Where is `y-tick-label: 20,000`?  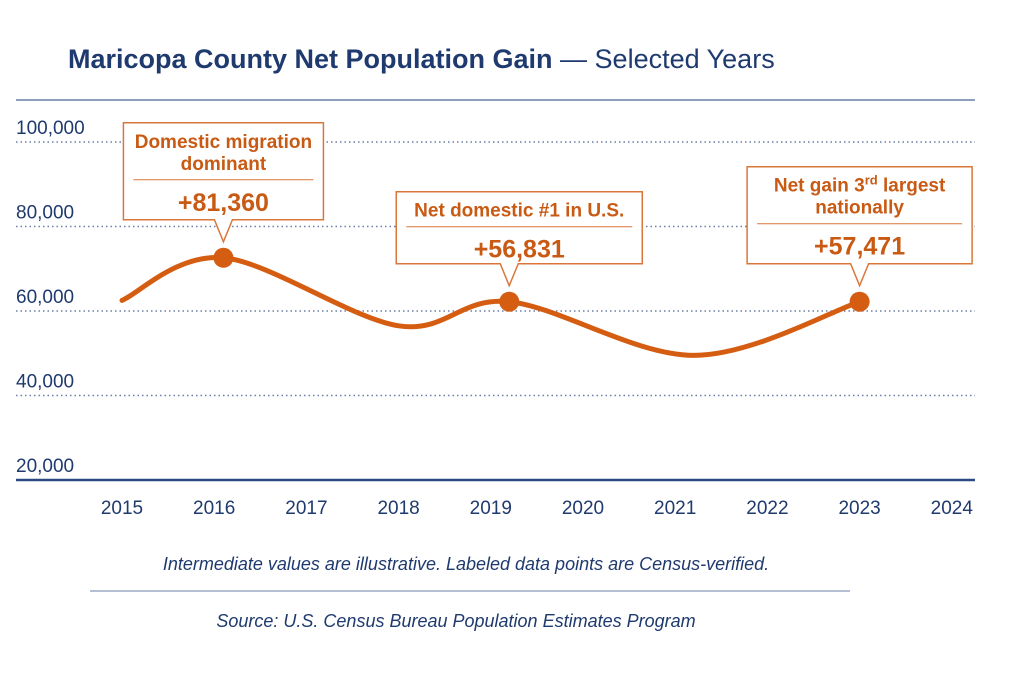
y-tick-label: 20,000 is located at coordinates (45, 466).